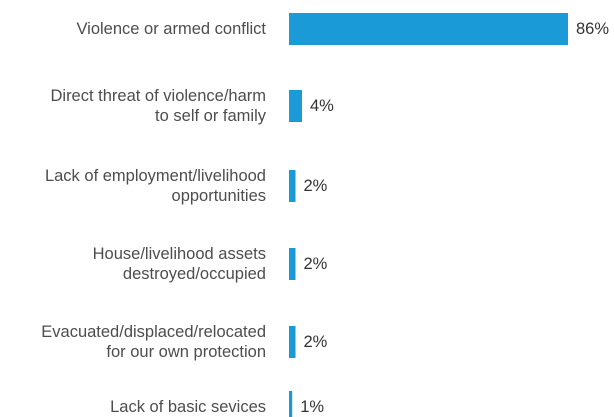  Describe the element at coordinates (155, 176) in the screenshot. I see `category-label-2-line-0: Lack of employment/livelihood` at that location.